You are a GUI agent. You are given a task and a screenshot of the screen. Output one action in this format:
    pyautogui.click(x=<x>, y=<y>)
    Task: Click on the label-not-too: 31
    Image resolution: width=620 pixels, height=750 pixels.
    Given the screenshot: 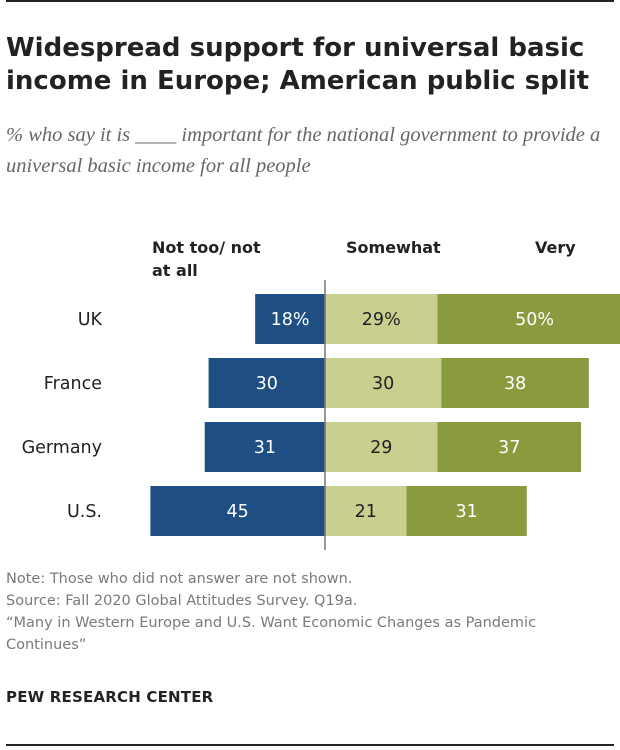 What is the action you would take?
    pyautogui.click(x=265, y=448)
    